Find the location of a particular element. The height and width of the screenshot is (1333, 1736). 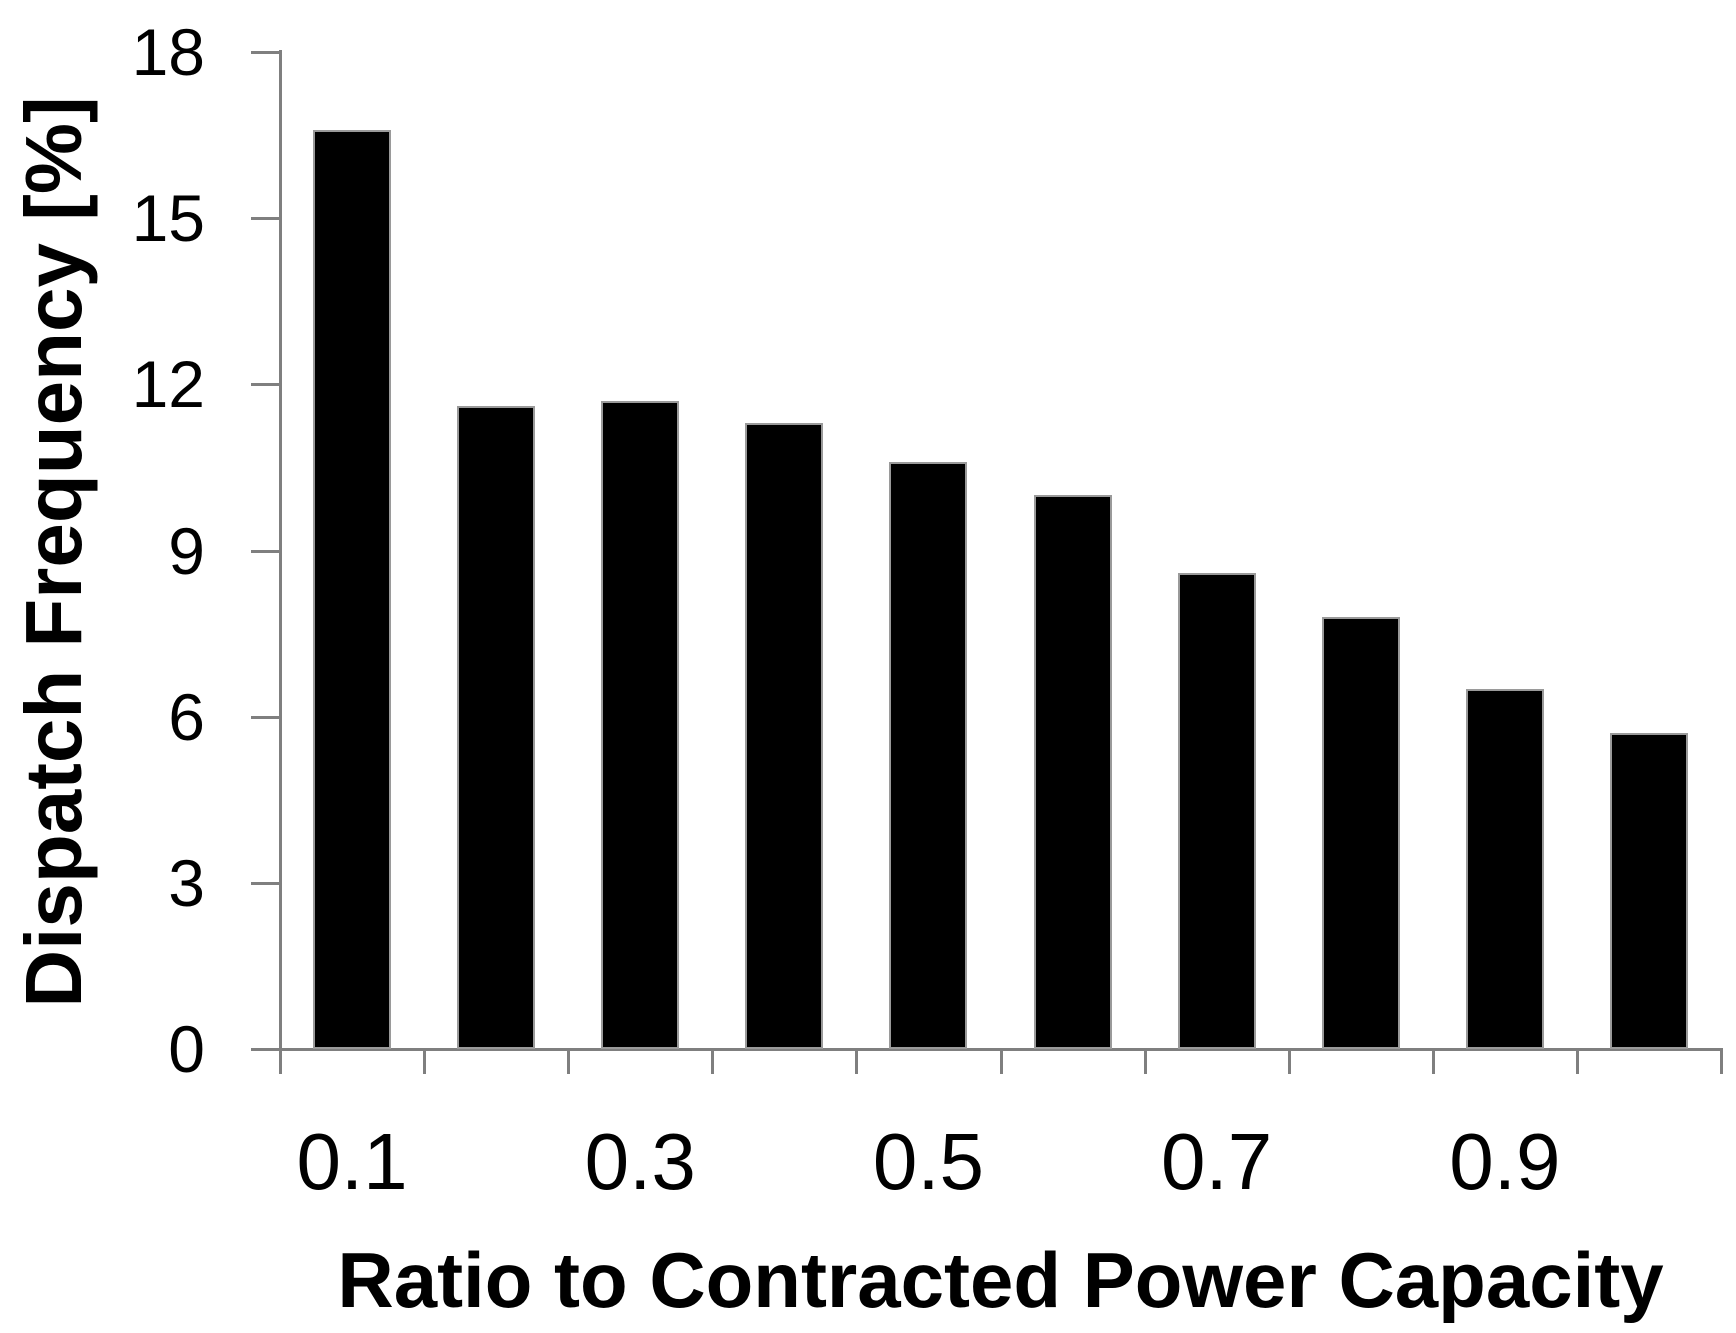

x-tick-label-0.3: 0.3 is located at coordinates (640, 1161).